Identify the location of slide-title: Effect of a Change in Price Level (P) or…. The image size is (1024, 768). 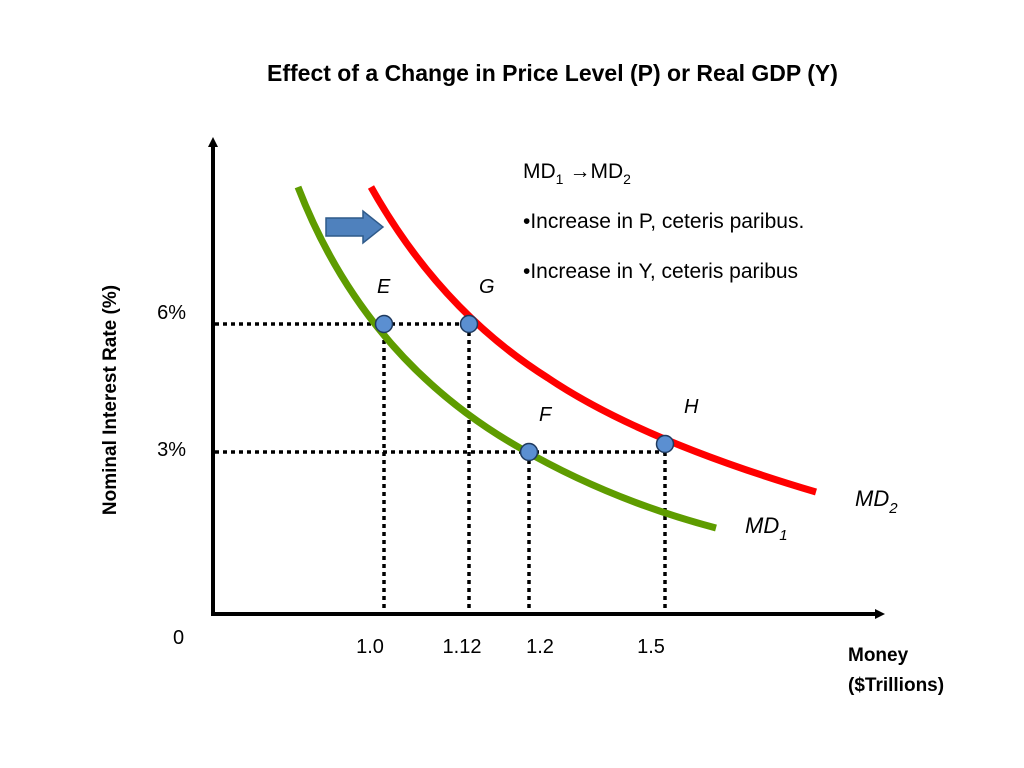
(552, 73).